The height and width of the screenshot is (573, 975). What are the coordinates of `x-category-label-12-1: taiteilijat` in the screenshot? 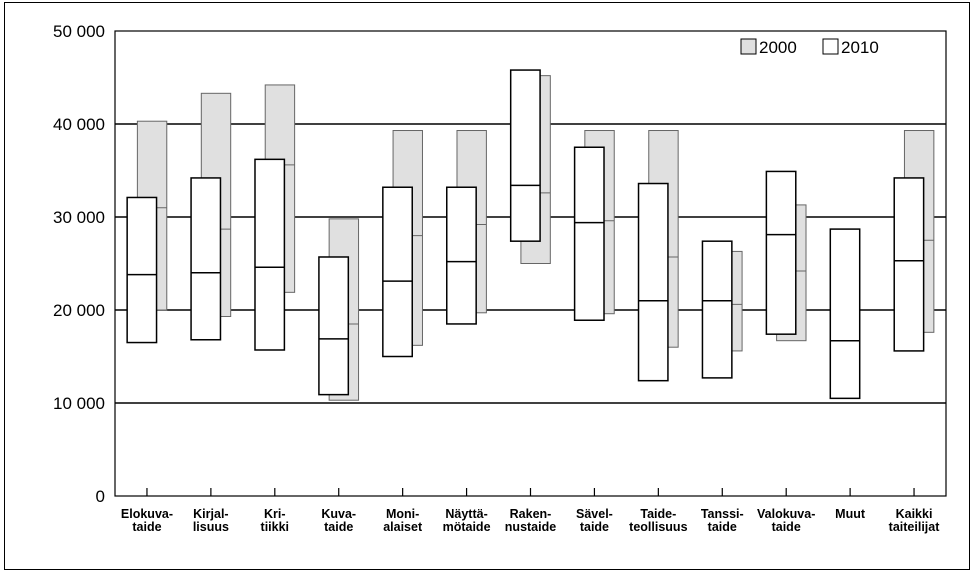 It's located at (915, 527).